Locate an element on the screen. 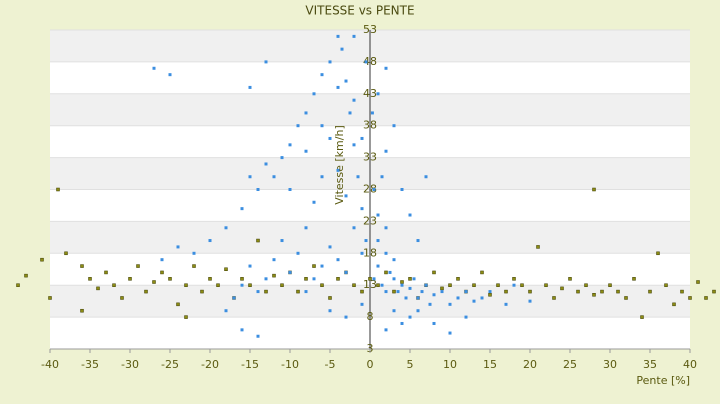  y-tick-label: 28 is located at coordinates (370, 189).